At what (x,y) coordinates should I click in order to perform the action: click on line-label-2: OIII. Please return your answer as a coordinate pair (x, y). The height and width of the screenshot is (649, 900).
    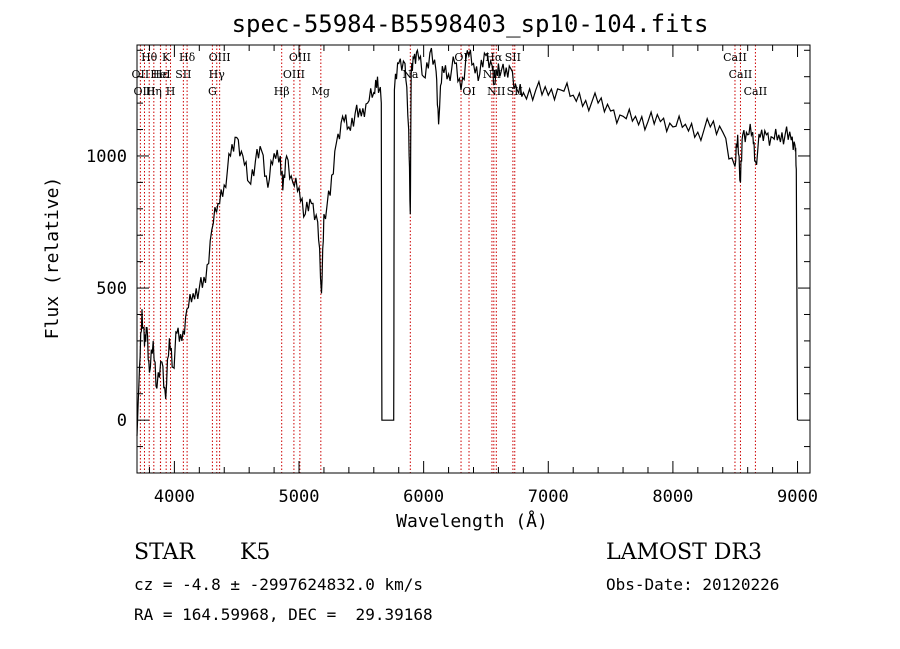
    Looking at the image, I should click on (144, 91).